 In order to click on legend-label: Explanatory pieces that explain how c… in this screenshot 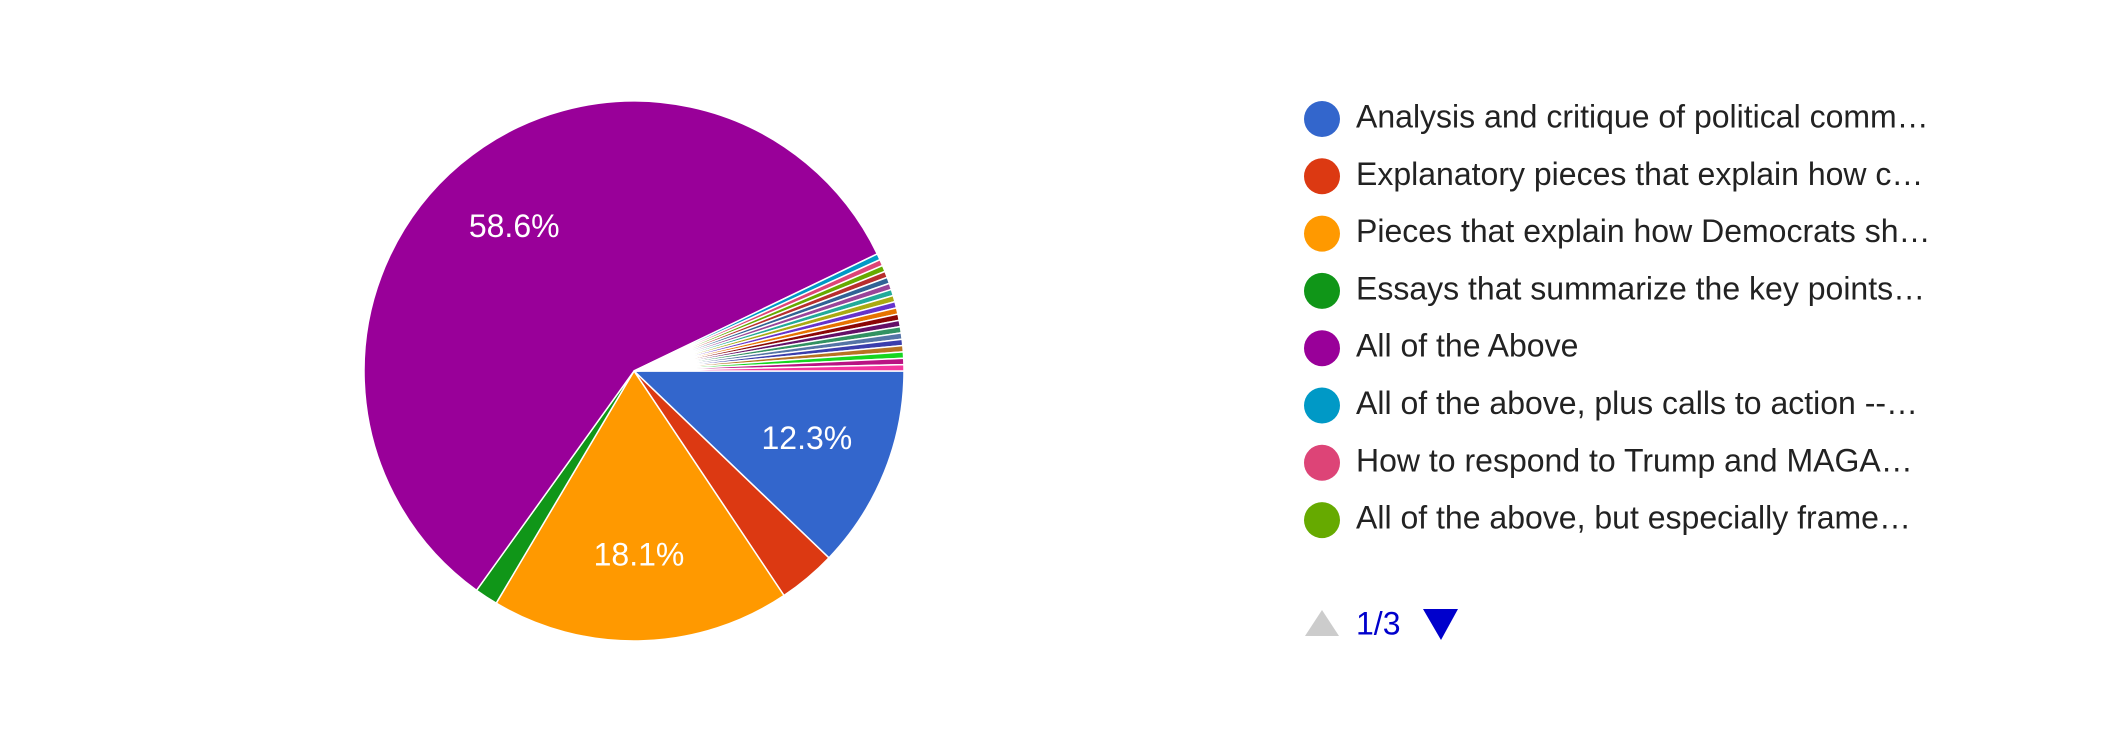, I will do `click(1639, 174)`.